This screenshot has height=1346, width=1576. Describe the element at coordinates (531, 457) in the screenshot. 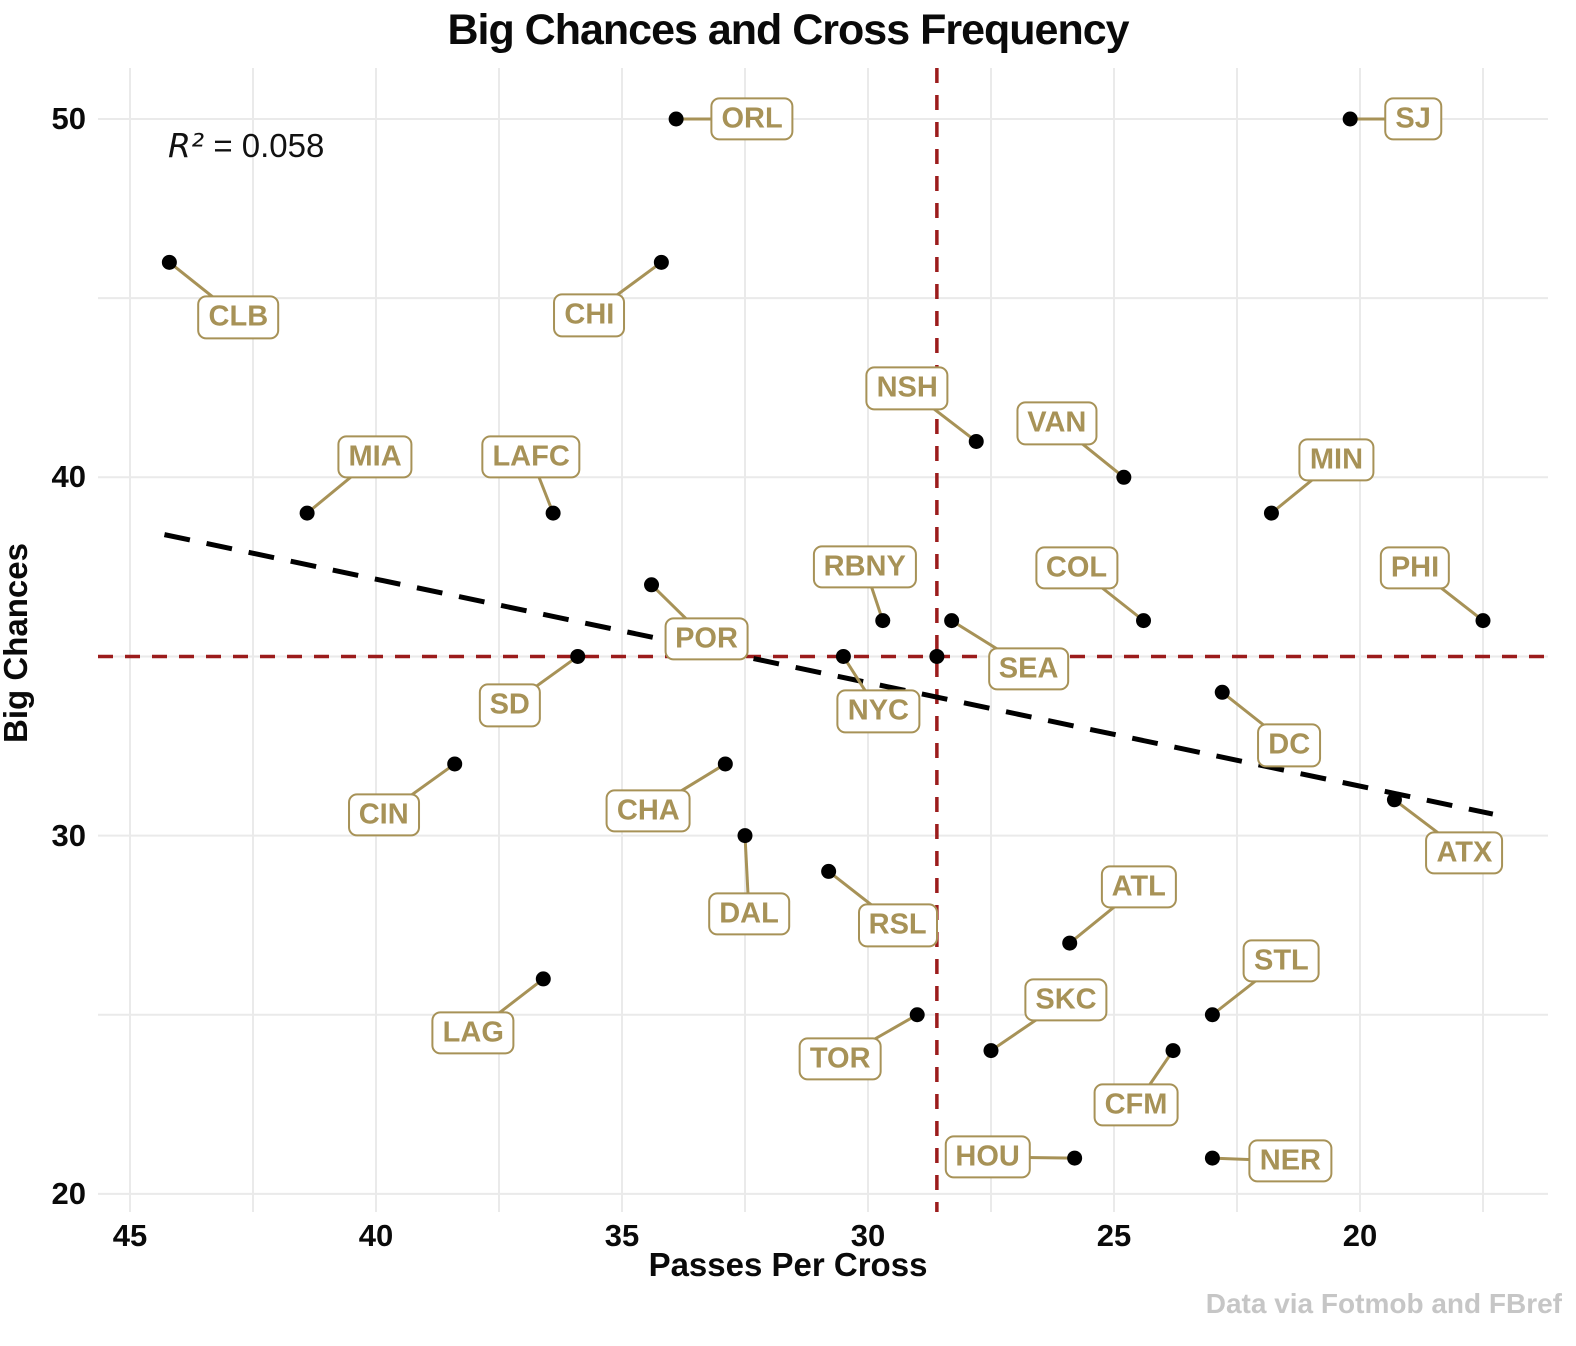

I see `team-label-lafc: LAFC` at that location.